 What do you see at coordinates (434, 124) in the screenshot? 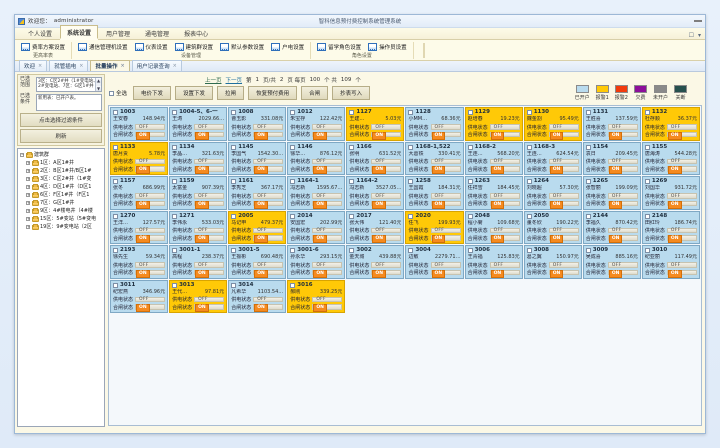
I see `meter-card: 1128 小MM… 68.36元 供电状态 OFF 合闸状态 ON` at bounding box center [434, 124].